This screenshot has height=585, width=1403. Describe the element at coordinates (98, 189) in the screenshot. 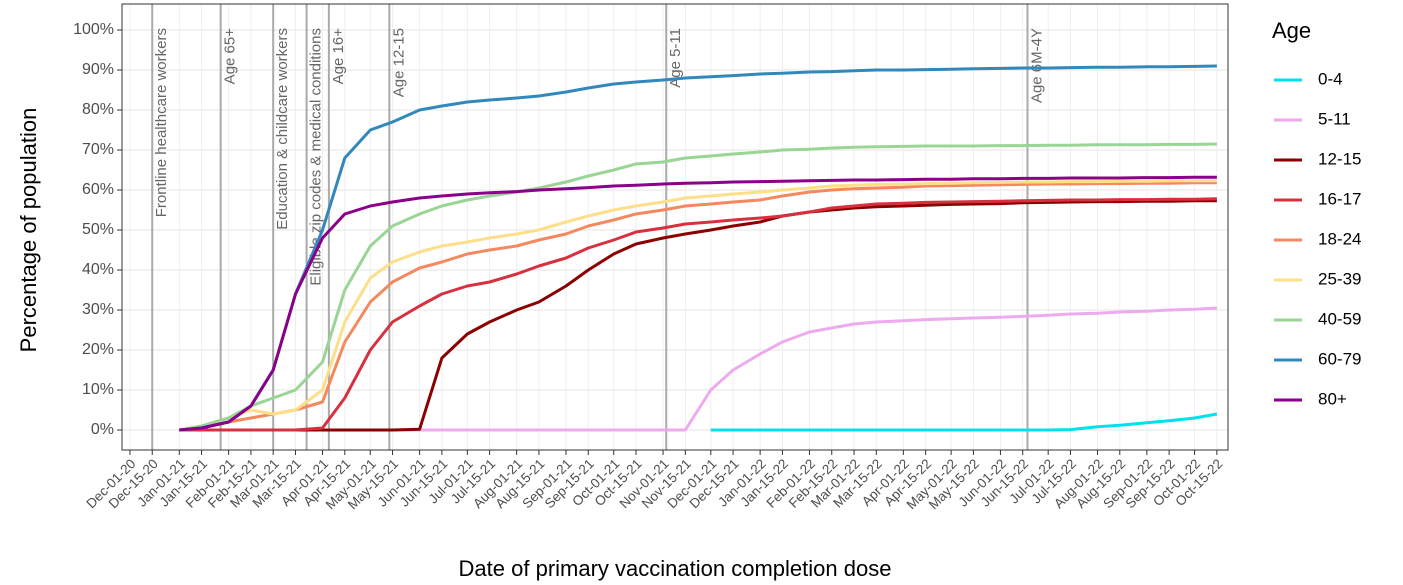

I see `y-tick-label: 60%` at that location.